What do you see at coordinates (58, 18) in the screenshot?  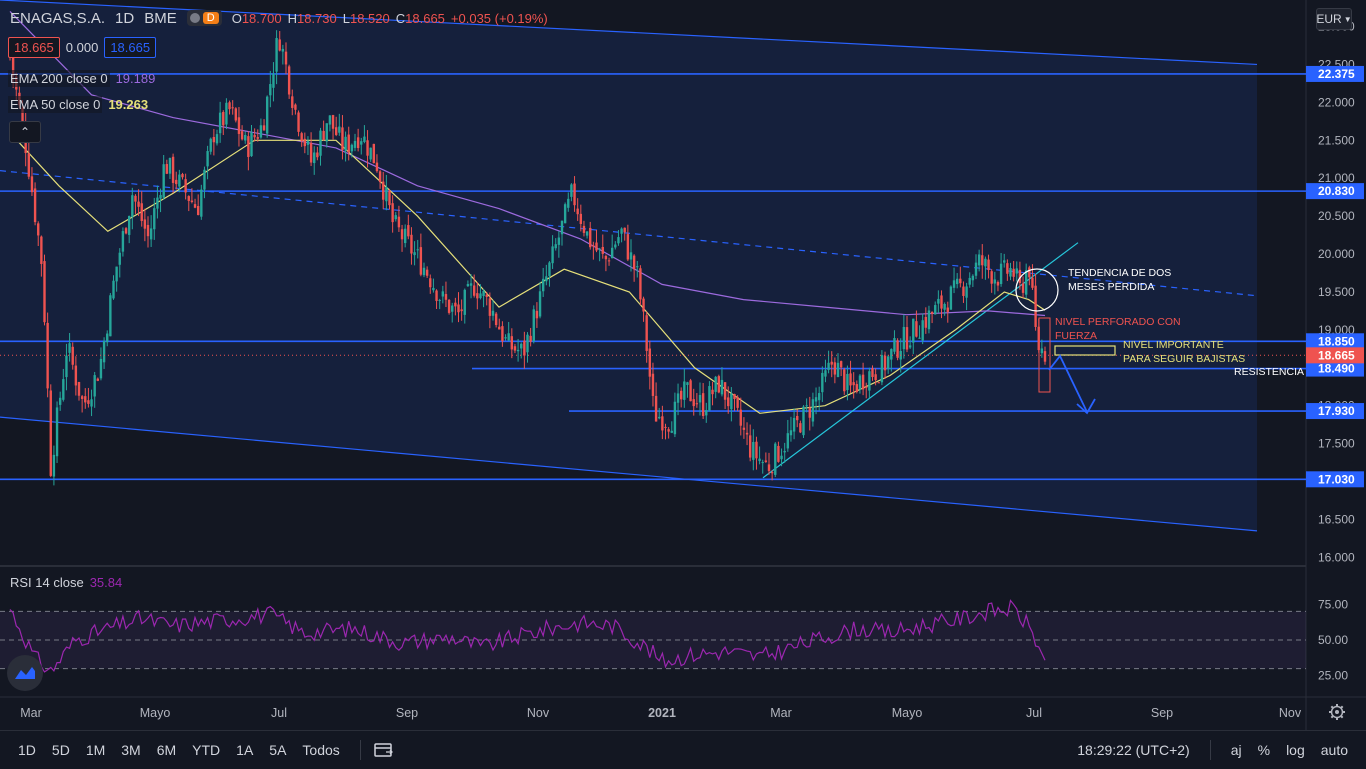 I see `symbol-name: ENAGAS,S.A.` at bounding box center [58, 18].